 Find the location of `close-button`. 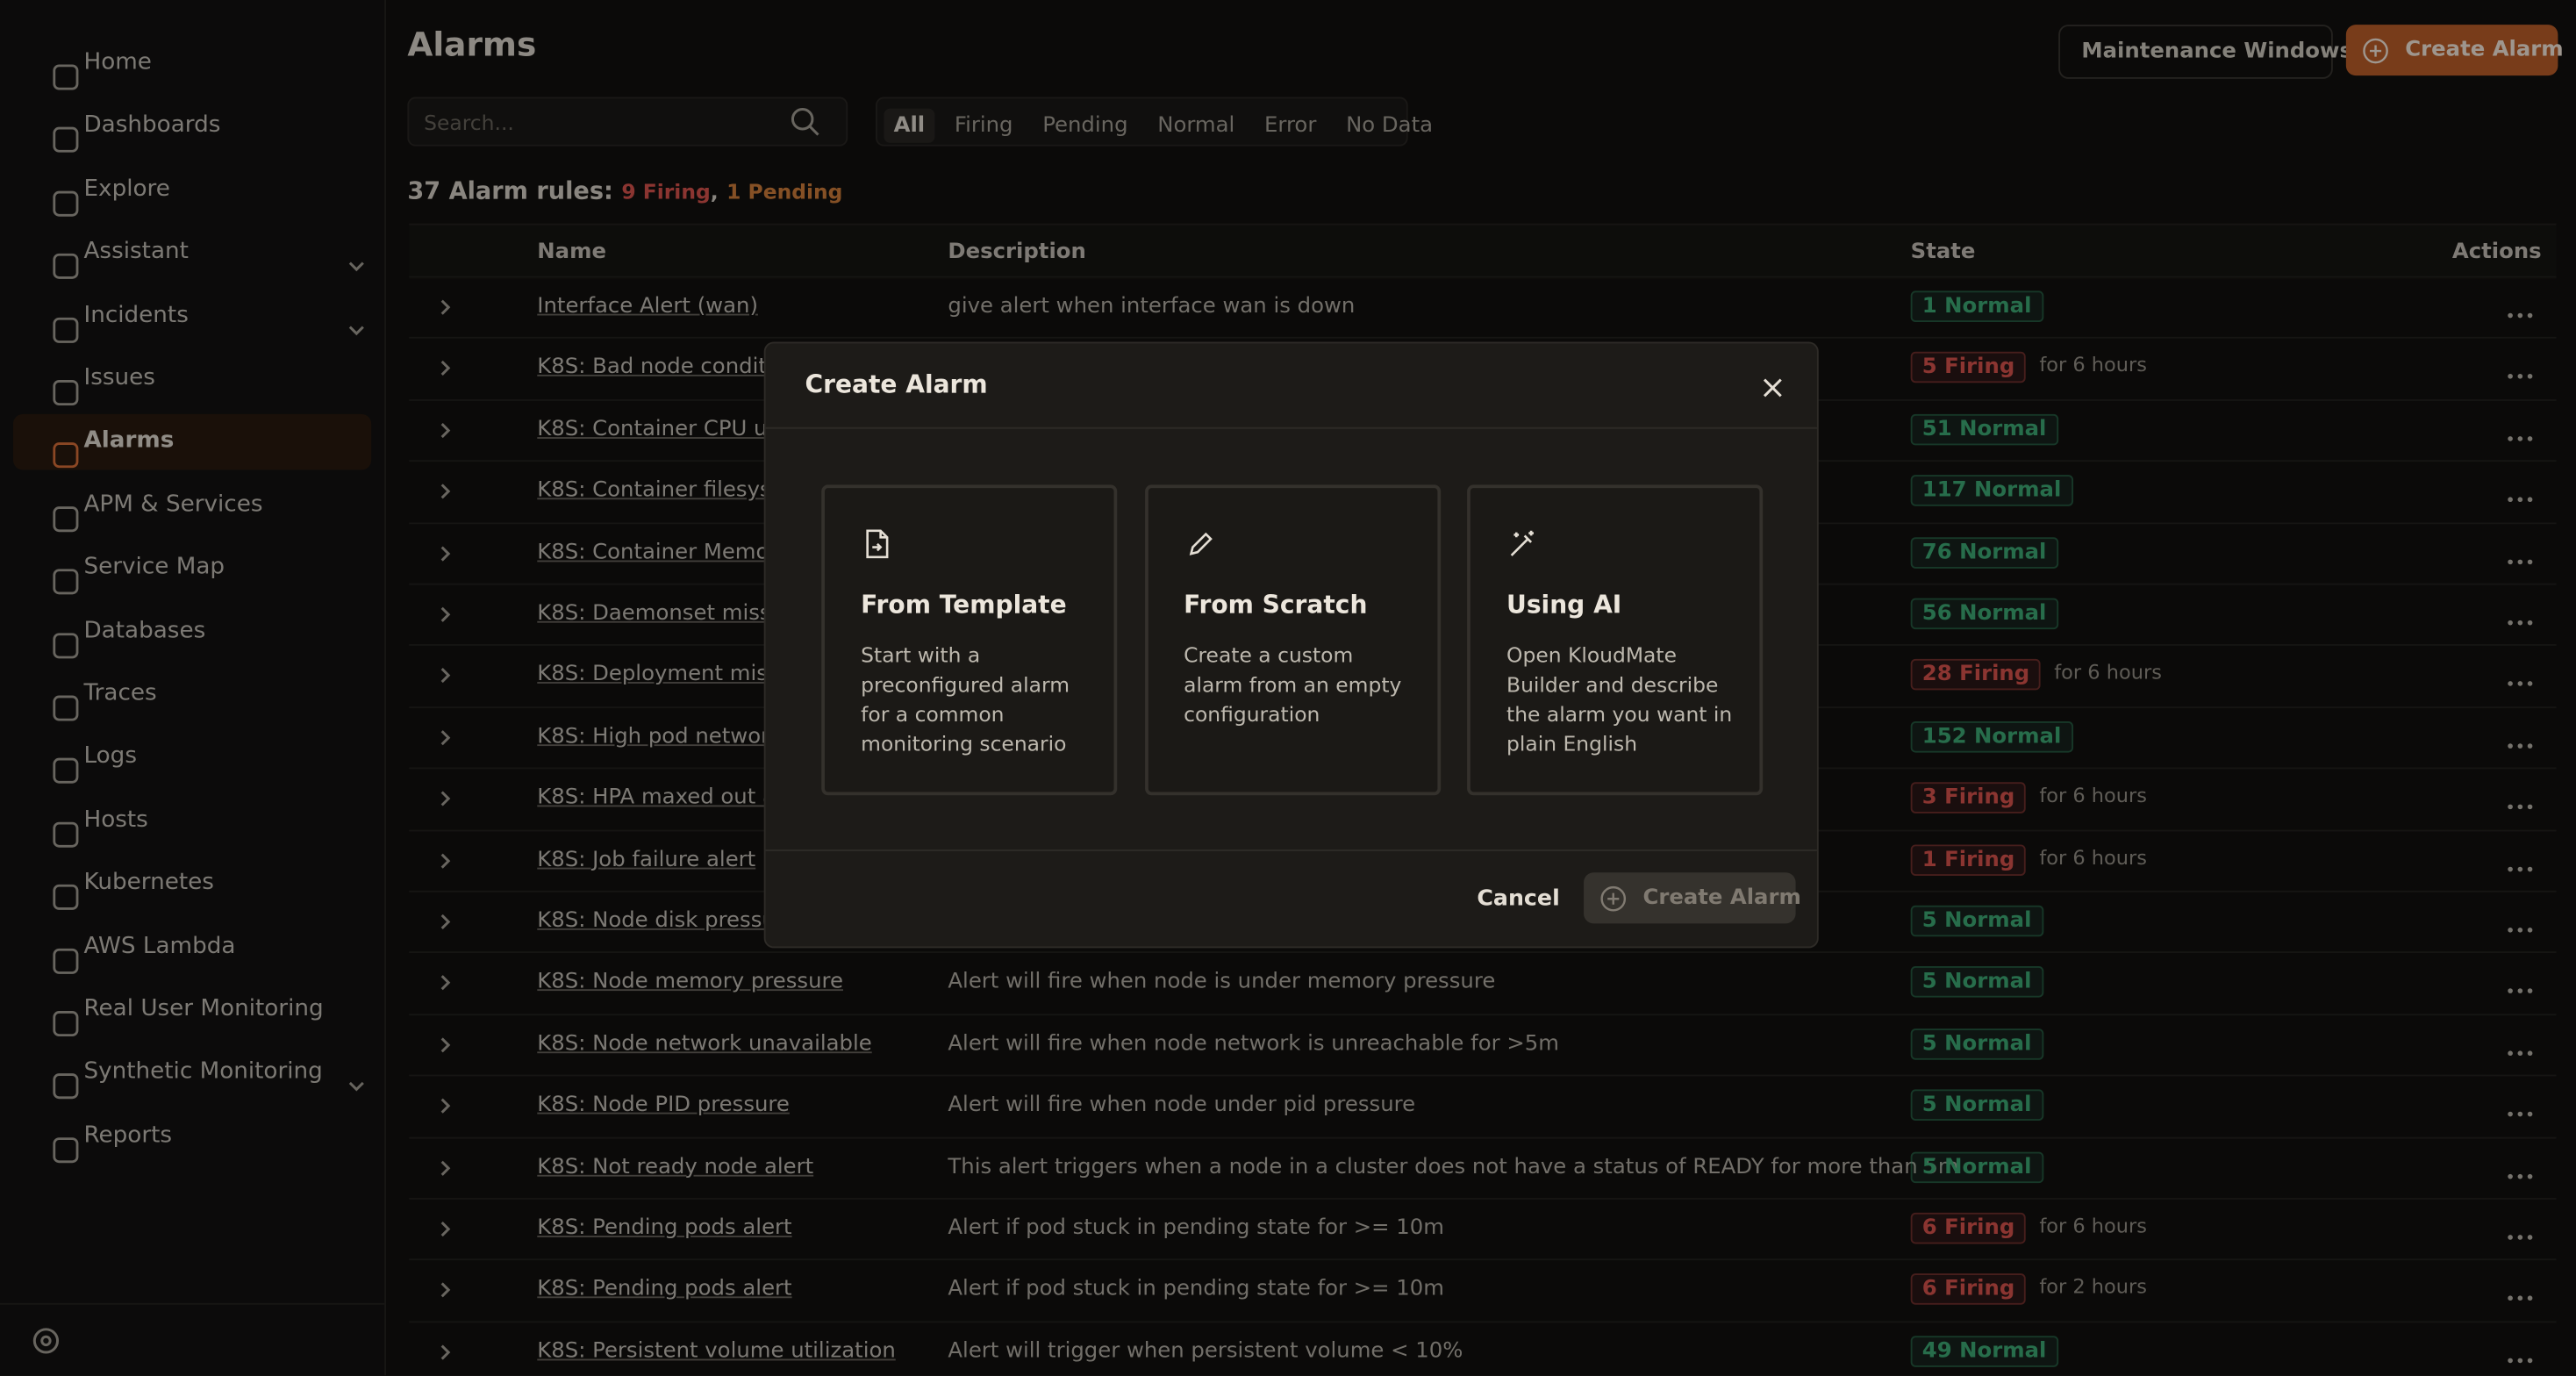

close-button is located at coordinates (1772, 388).